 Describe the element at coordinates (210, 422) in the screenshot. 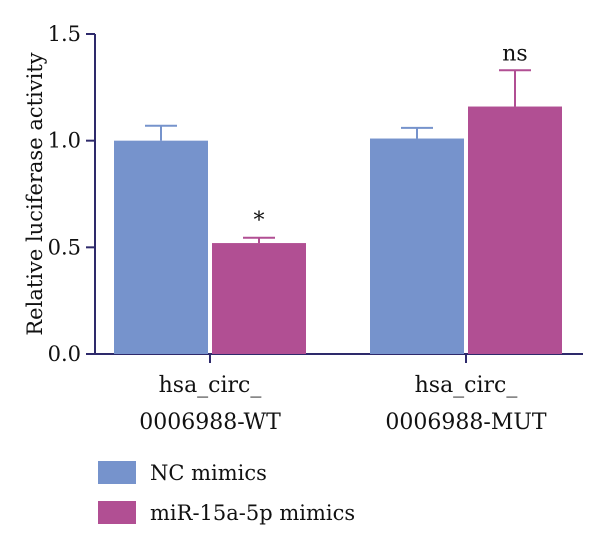

I see `x-category-label-line: 0006988-WT` at that location.